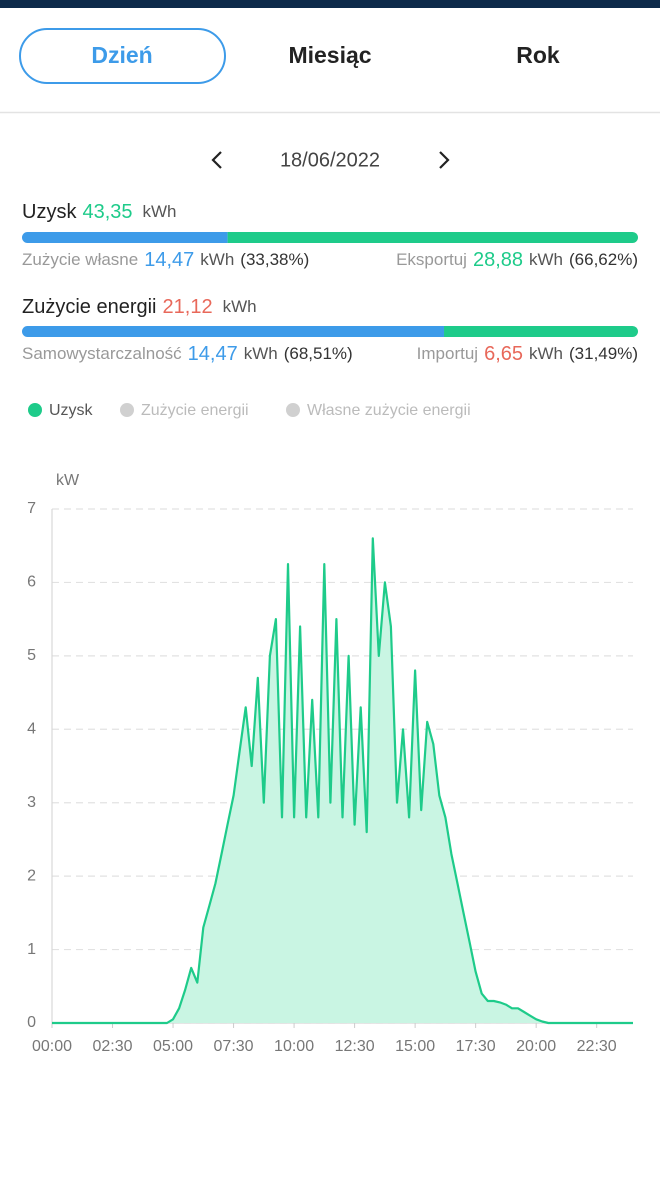 Image resolution: width=660 pixels, height=1200 pixels. I want to click on y-tick-label: 0, so click(31, 1022).